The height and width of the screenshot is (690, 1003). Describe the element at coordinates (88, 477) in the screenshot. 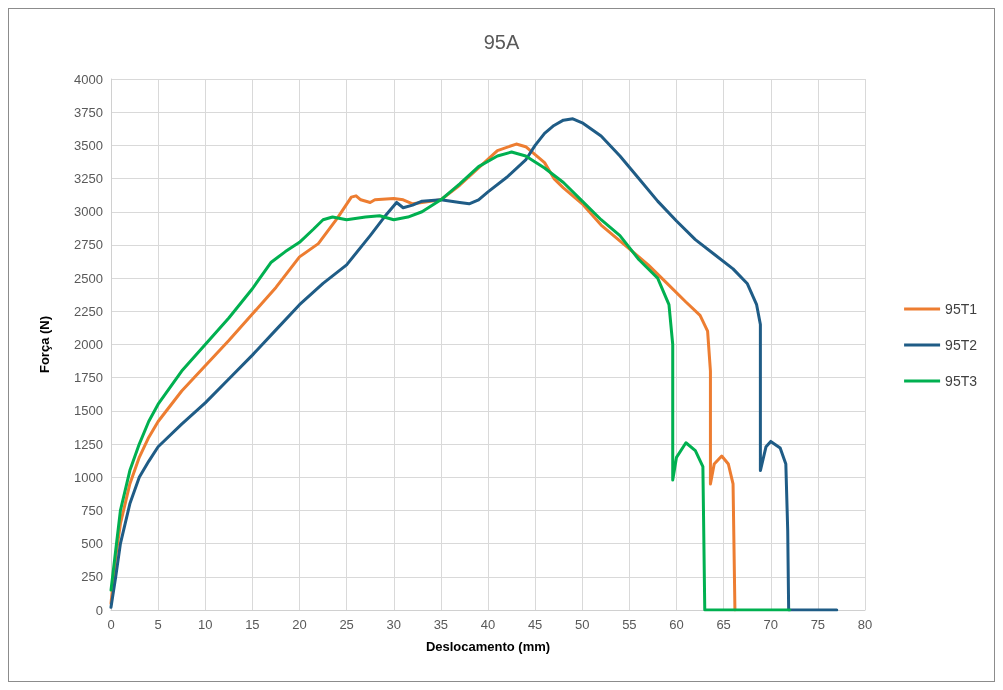

I see `y-tick-label: 1000` at that location.